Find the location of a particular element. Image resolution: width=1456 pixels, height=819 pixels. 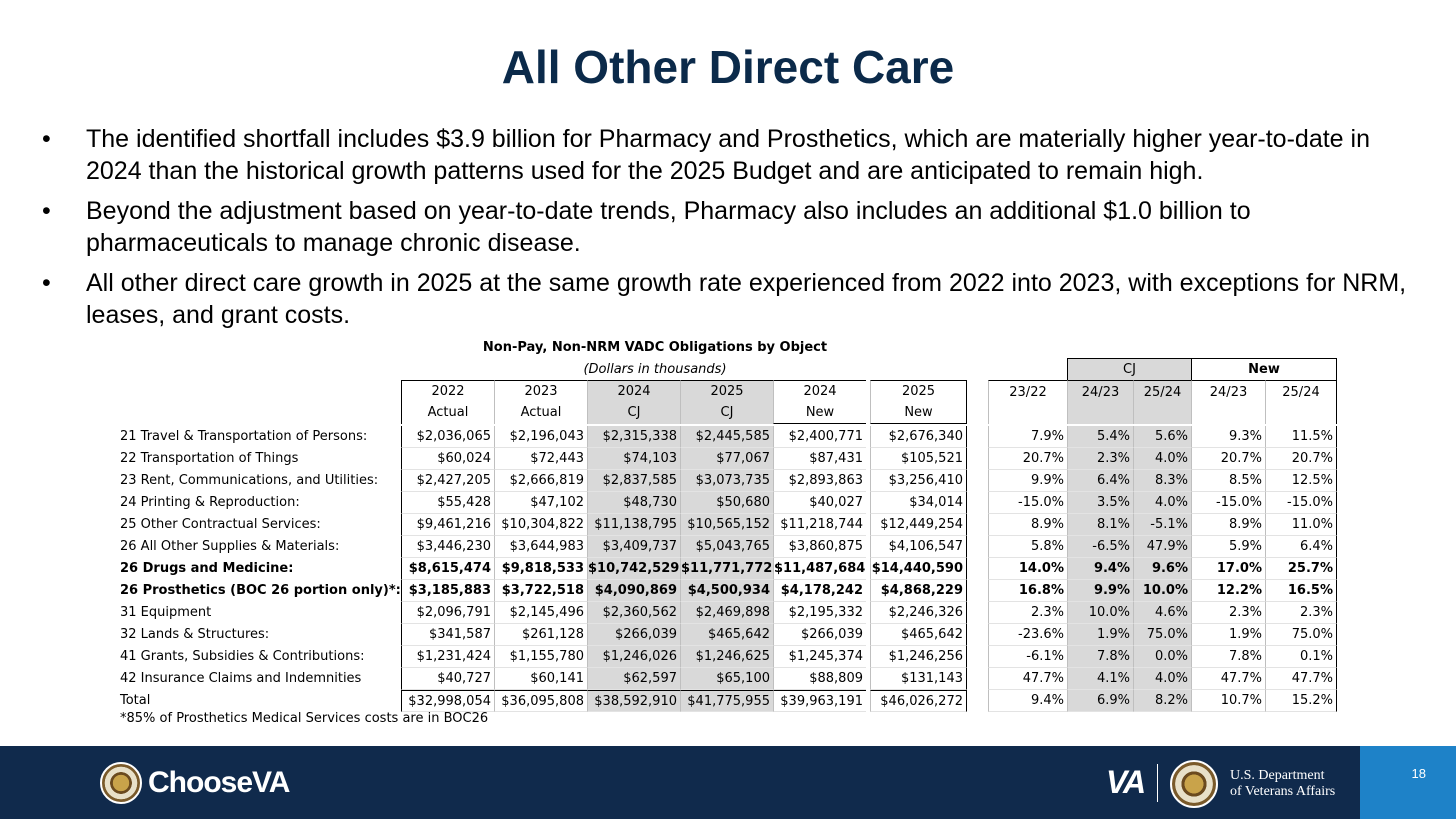

table-cell-pct: 5.6% is located at coordinates (1162, 437).